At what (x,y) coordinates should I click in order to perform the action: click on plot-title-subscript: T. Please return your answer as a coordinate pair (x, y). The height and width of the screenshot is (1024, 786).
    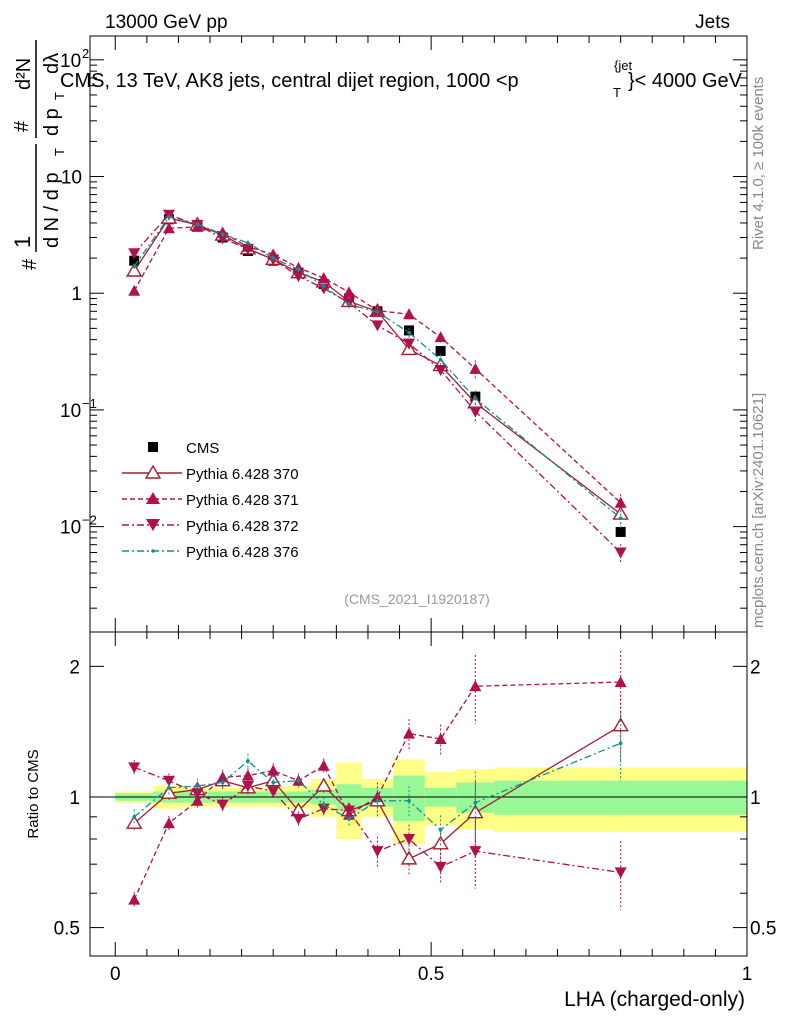
    Looking at the image, I should click on (617, 92).